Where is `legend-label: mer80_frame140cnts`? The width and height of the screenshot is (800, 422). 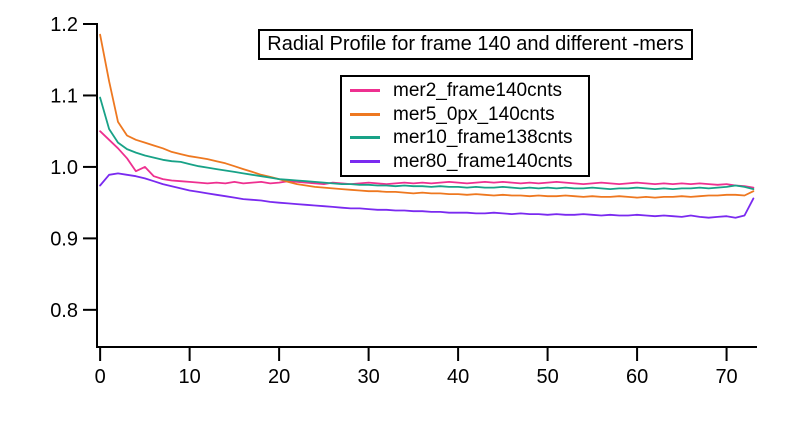
legend-label: mer80_frame140cnts is located at coordinates (483, 161).